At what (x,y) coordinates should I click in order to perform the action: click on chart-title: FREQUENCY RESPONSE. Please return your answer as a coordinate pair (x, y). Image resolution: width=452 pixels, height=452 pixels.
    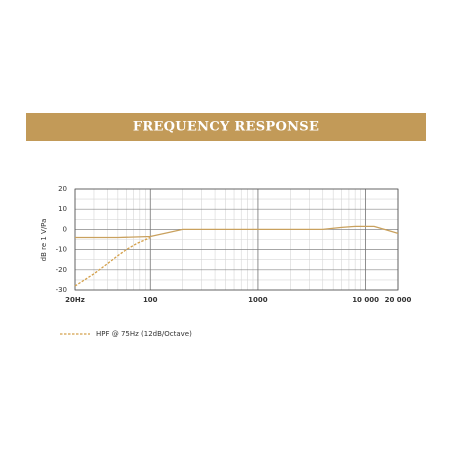
    Looking at the image, I should click on (226, 127).